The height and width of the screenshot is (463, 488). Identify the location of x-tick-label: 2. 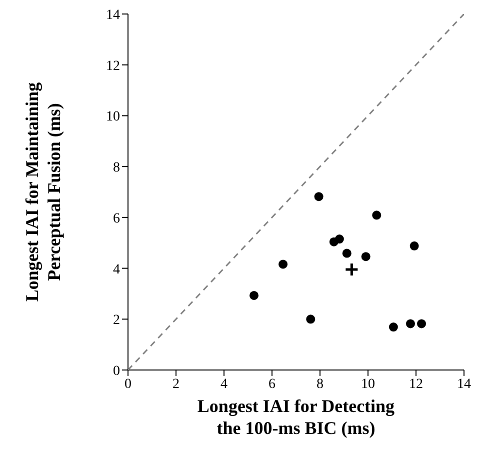
(176, 384).